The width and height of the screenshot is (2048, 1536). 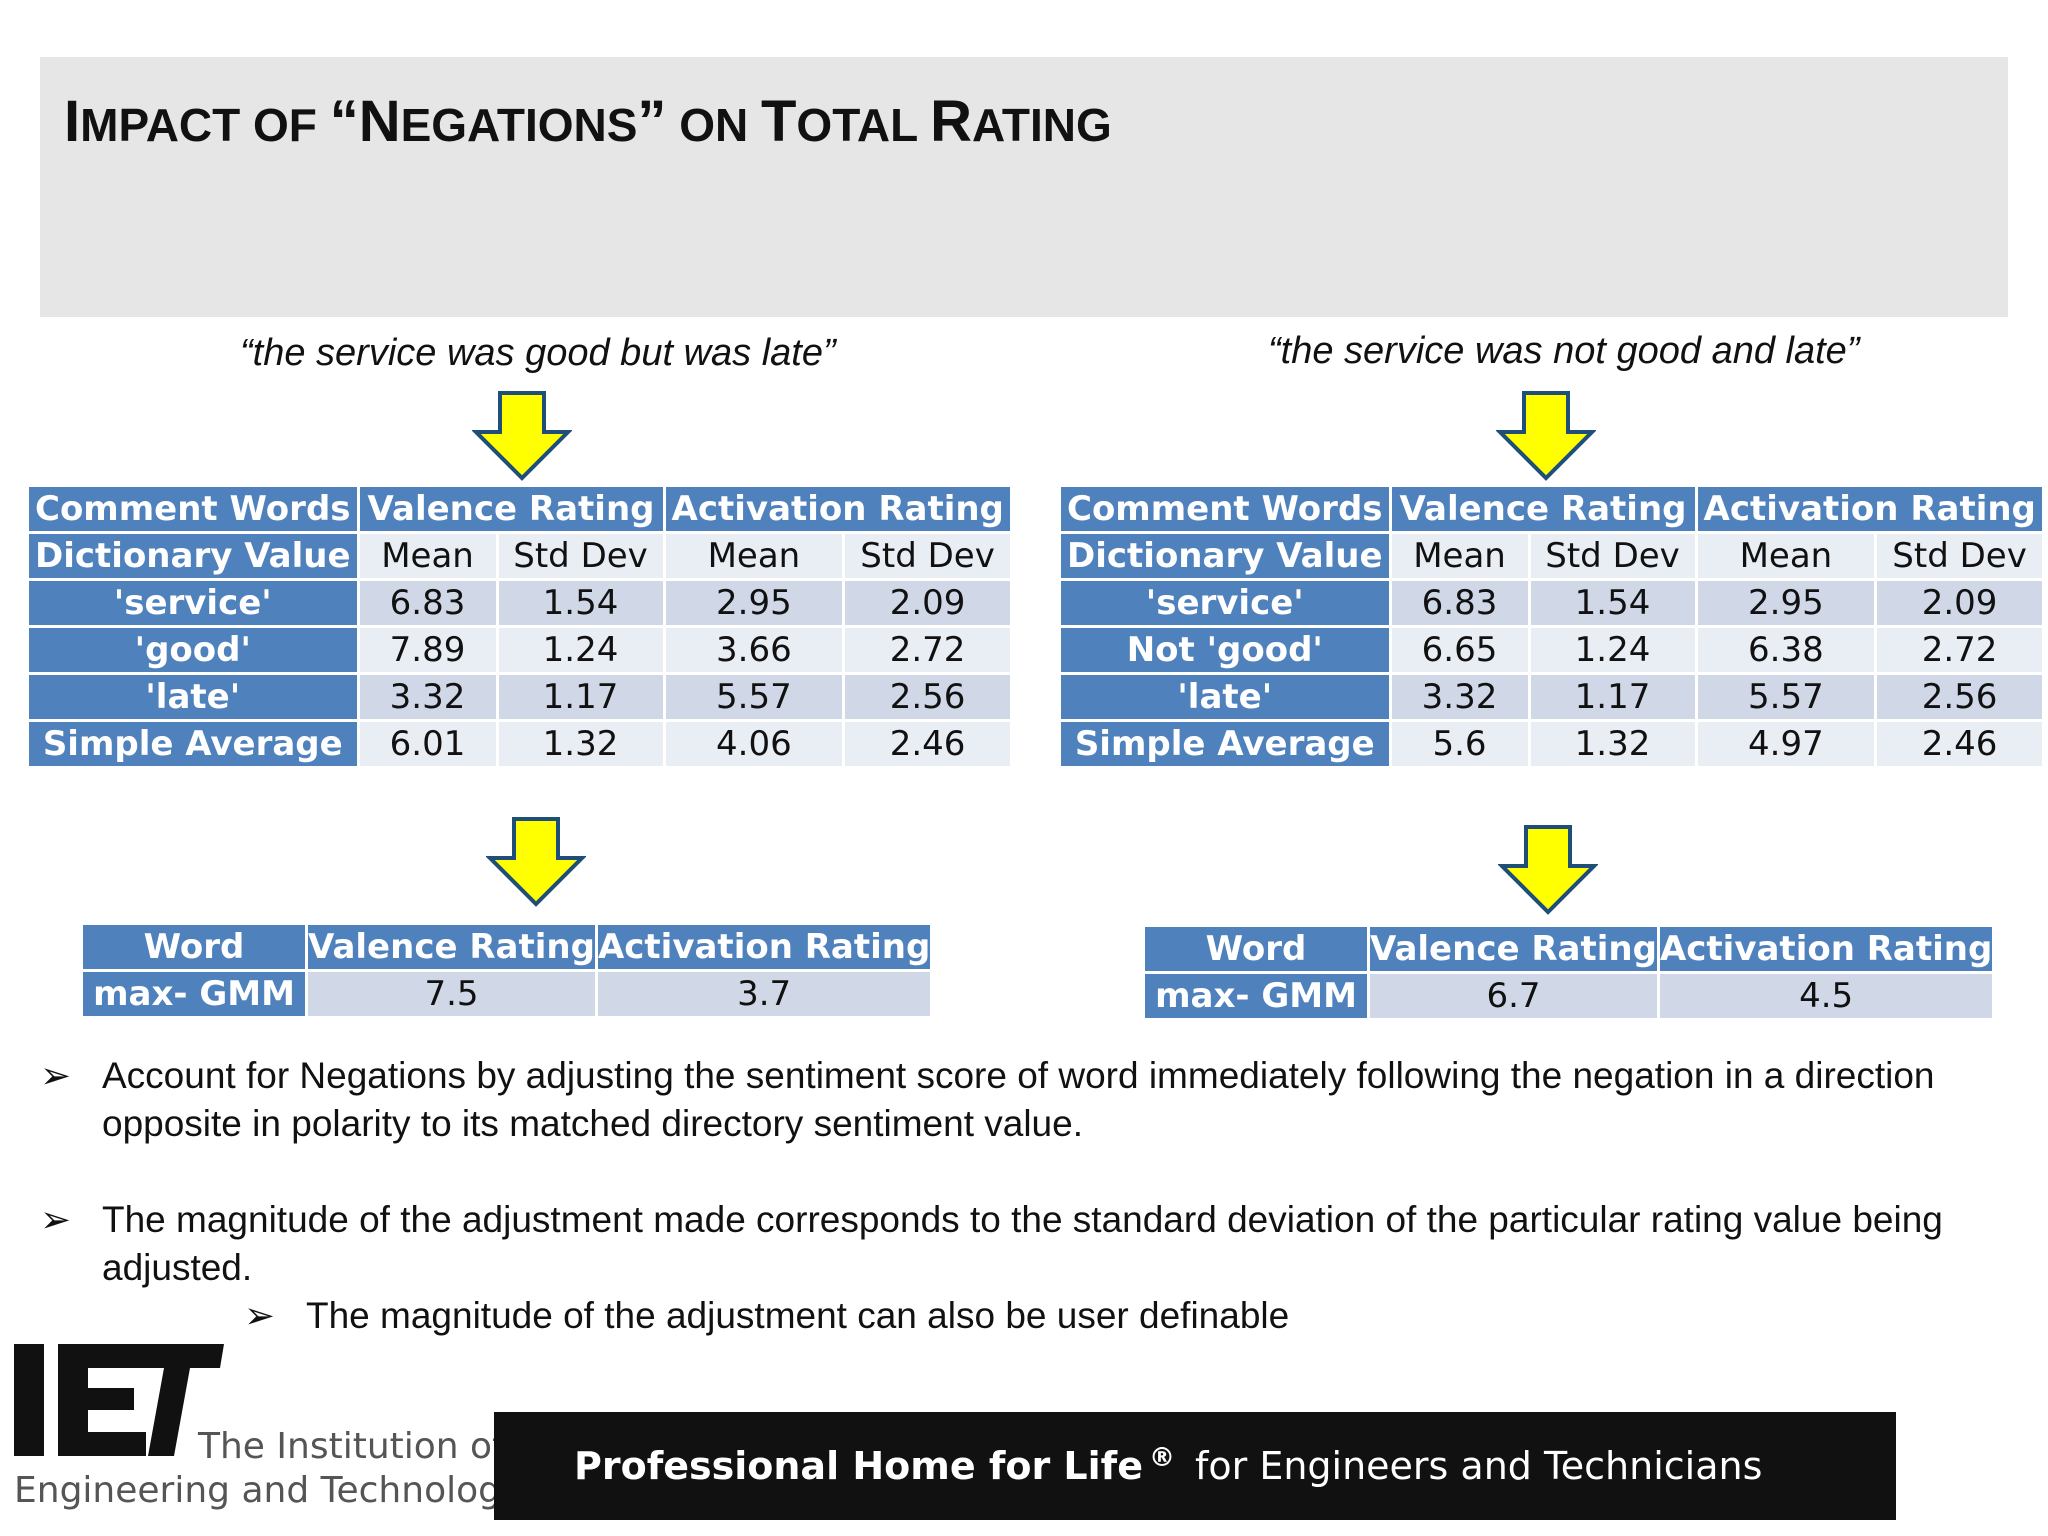 I want to click on cell: 4.06, so click(x=754, y=744).